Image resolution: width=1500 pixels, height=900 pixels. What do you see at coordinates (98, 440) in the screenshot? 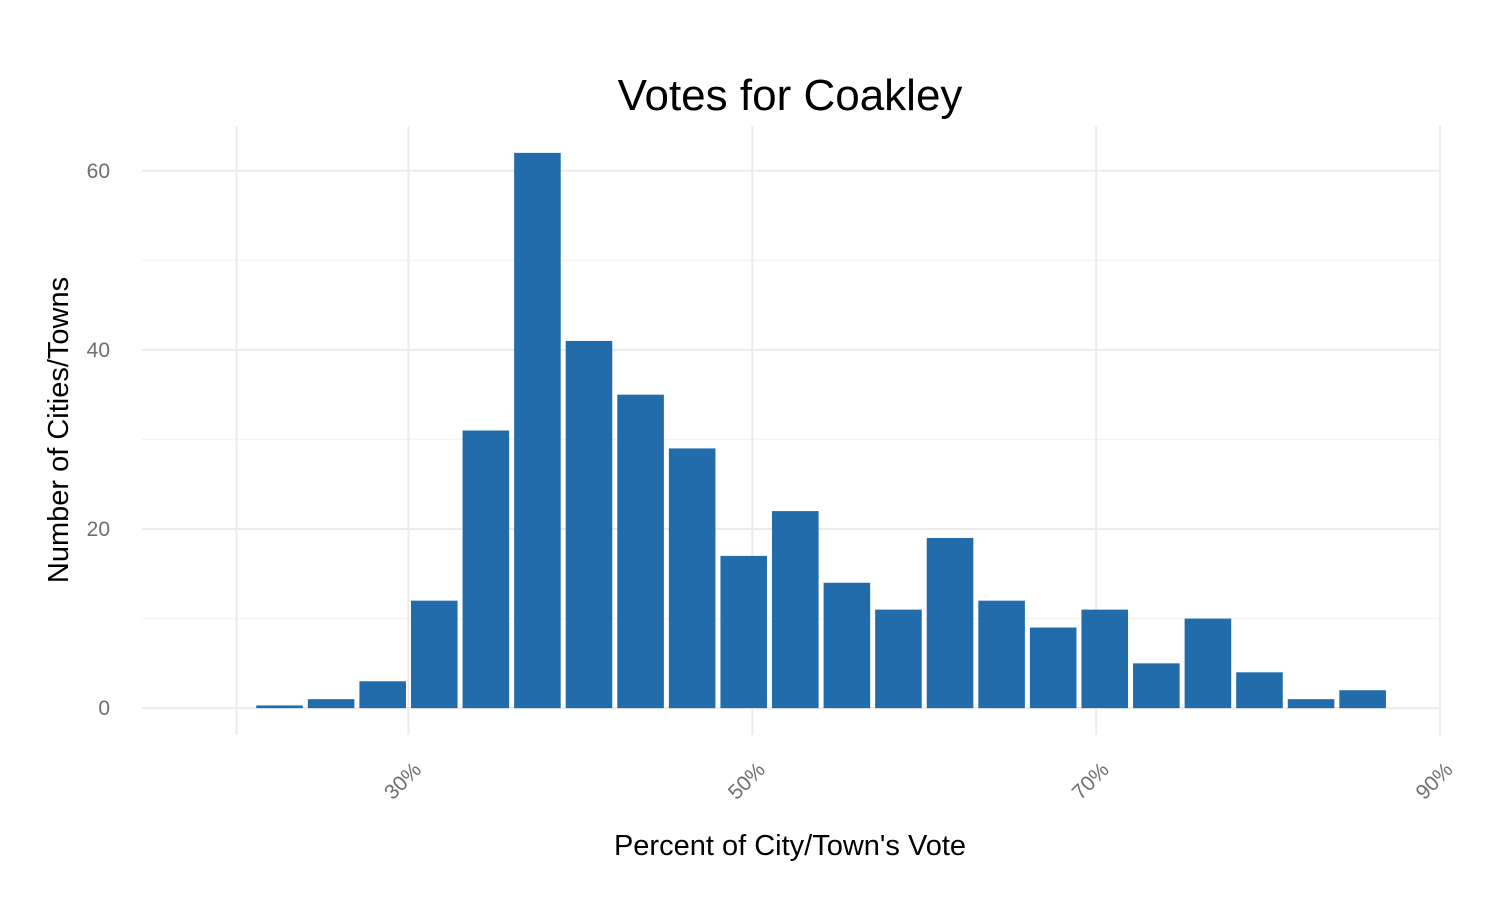
I see `y-axis-ticks: 0 20 40 60` at bounding box center [98, 440].